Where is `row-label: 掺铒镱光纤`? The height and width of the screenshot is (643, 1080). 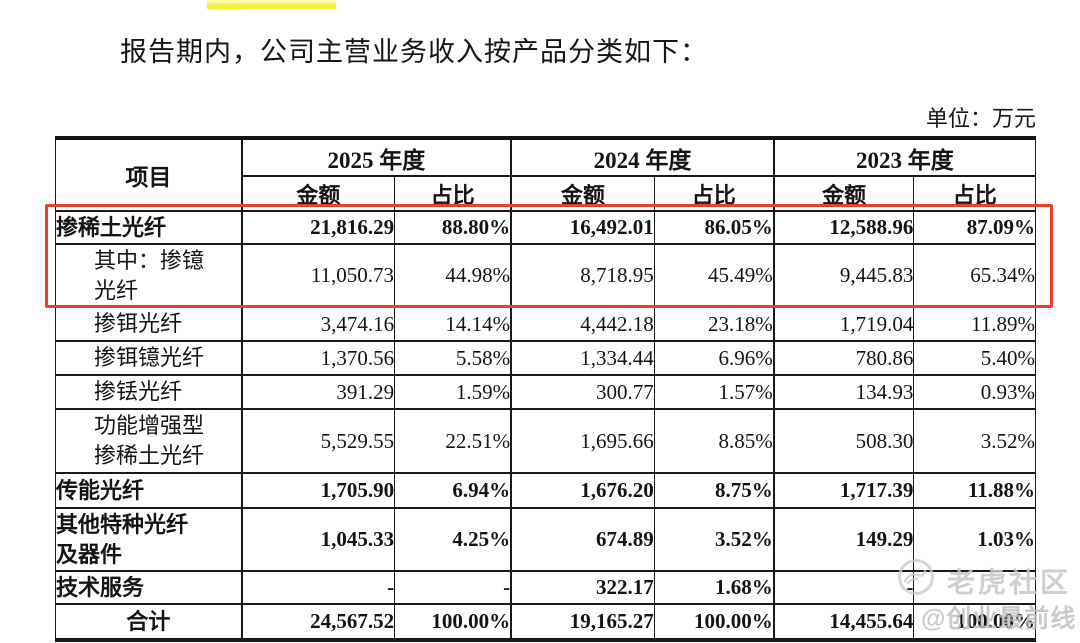
row-label: 掺铒镱光纤 is located at coordinates (148, 358).